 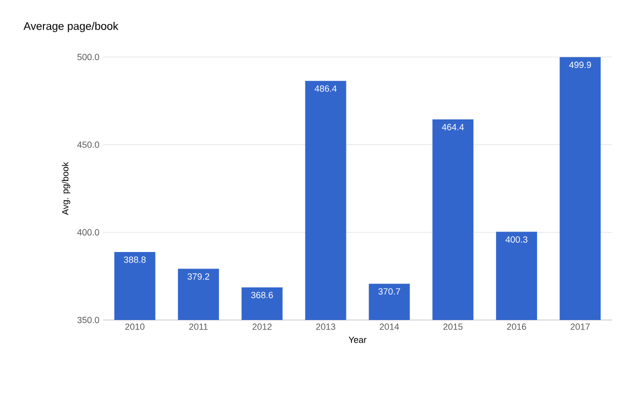 What do you see at coordinates (326, 327) in the screenshot?
I see `x-tick-label: 2013` at bounding box center [326, 327].